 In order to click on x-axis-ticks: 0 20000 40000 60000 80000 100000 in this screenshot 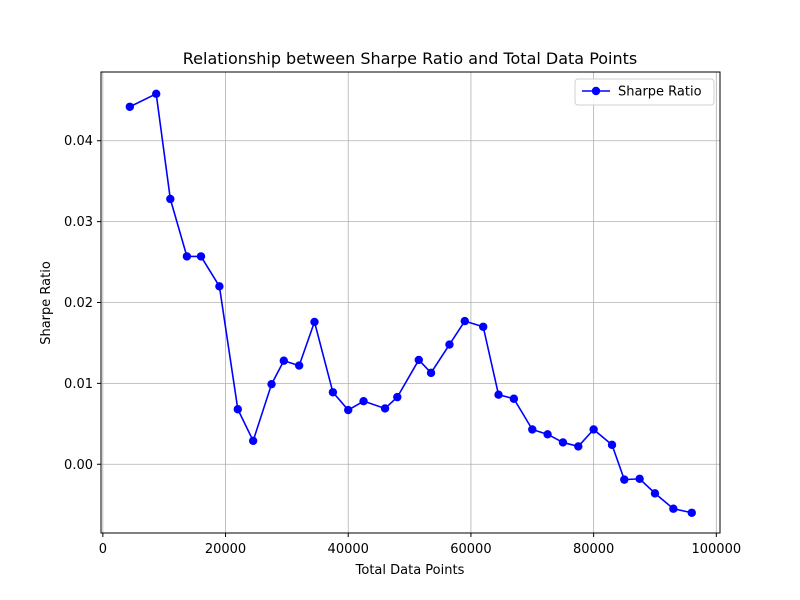, I will do `click(420, 545)`.